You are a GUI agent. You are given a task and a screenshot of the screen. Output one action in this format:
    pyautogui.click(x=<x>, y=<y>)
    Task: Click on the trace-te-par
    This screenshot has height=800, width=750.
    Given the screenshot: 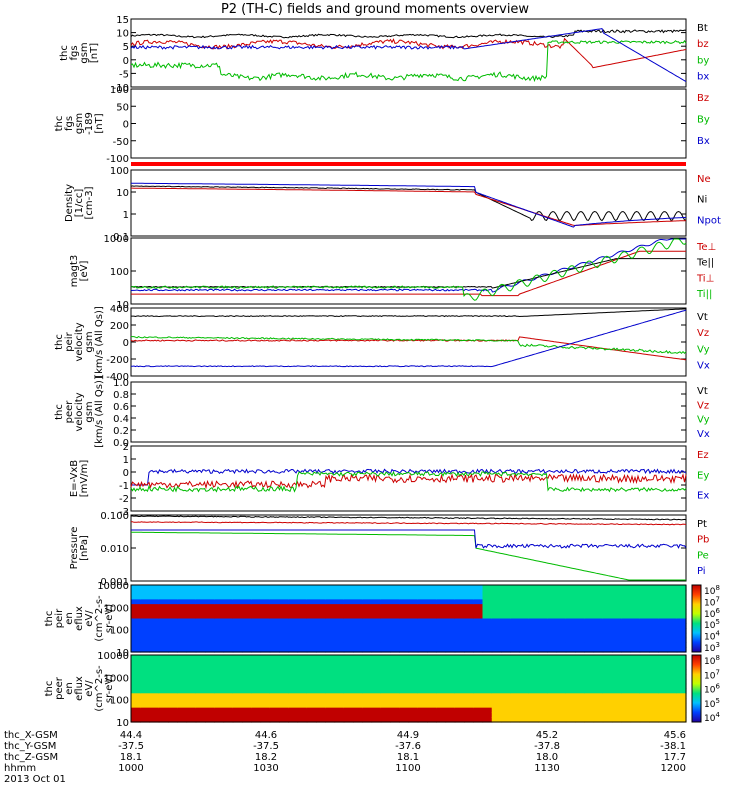 What is the action you would take?
    pyautogui.click(x=408, y=273)
    